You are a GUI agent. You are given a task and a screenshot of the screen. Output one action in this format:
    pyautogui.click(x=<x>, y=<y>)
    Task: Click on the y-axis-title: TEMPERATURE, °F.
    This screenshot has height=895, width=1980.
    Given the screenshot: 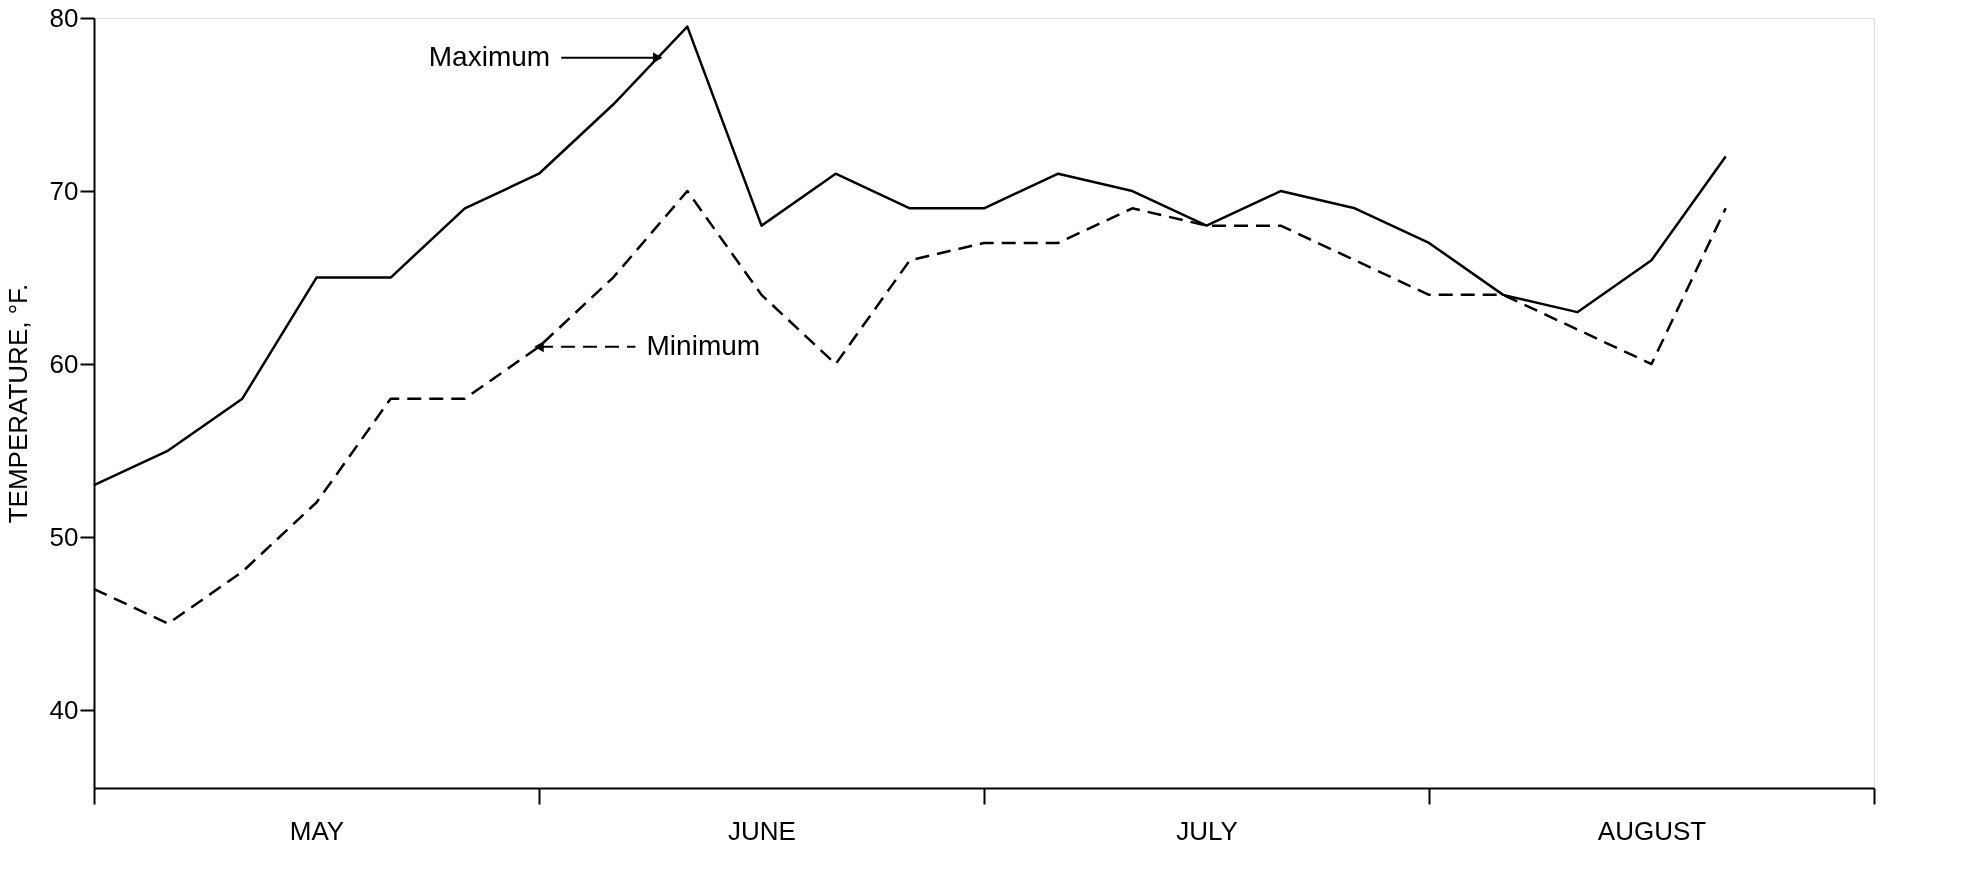 What is the action you would take?
    pyautogui.click(x=17, y=403)
    